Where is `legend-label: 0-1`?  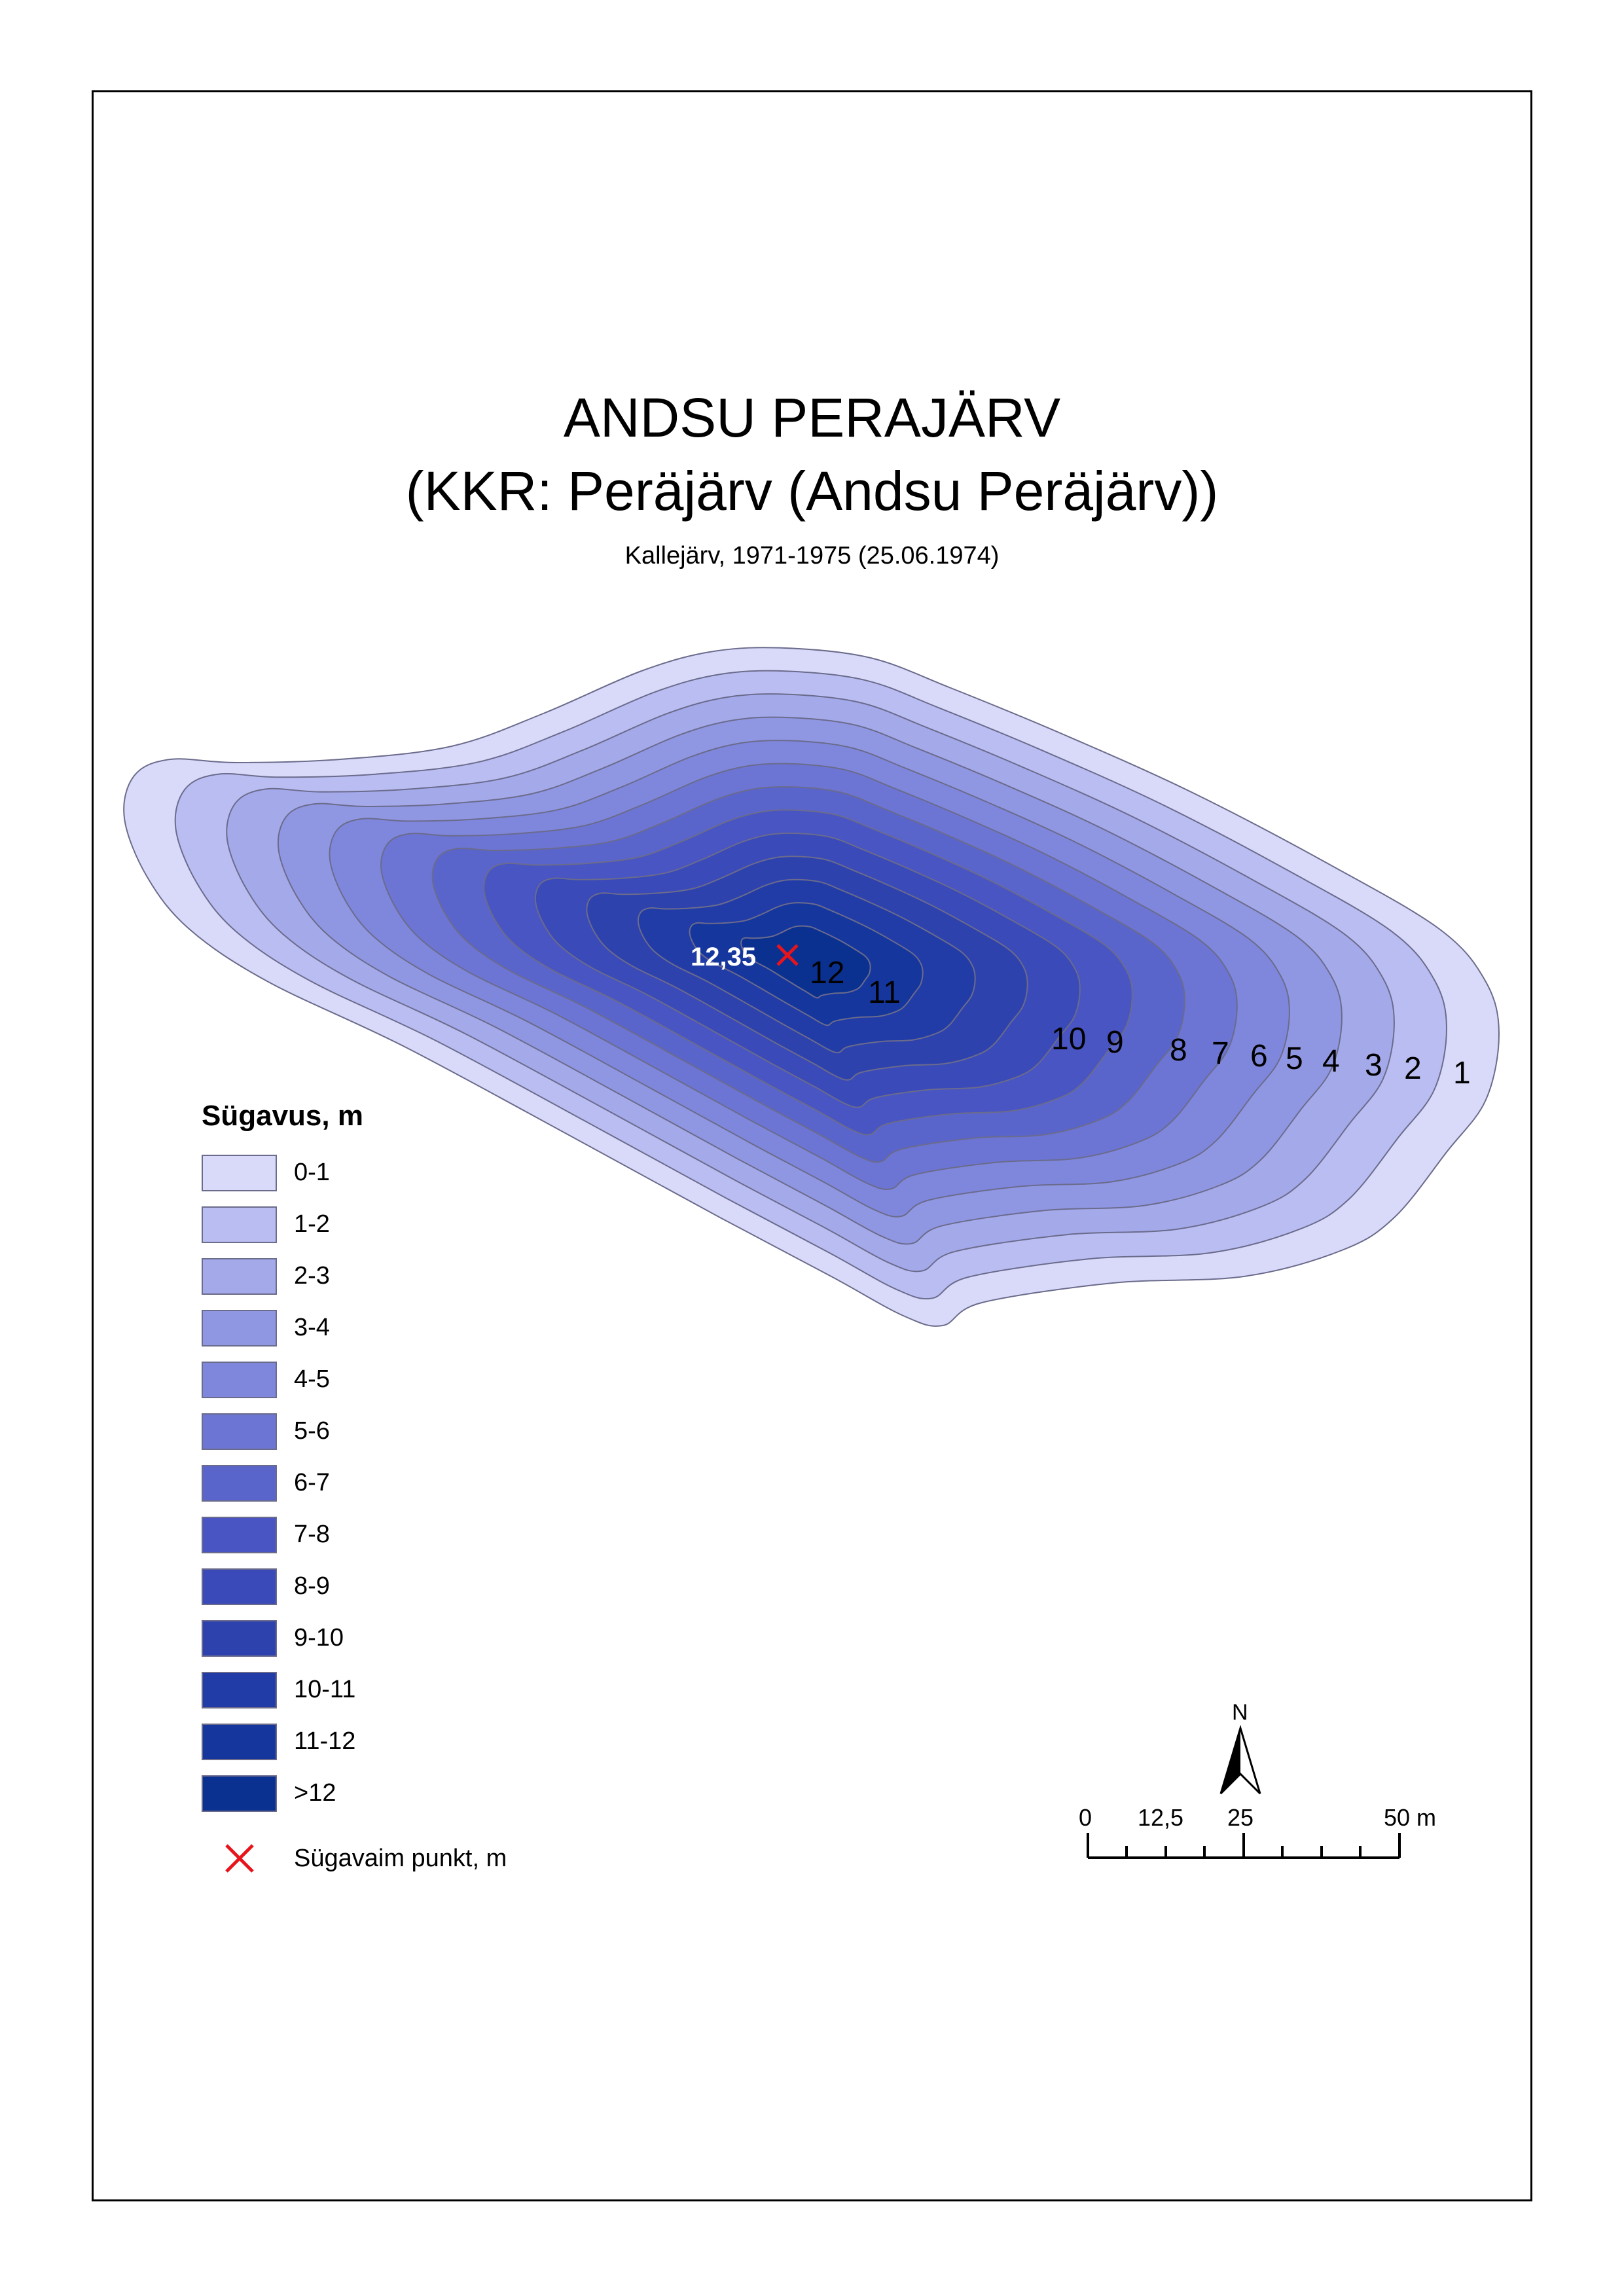 legend-label: 0-1 is located at coordinates (312, 1172).